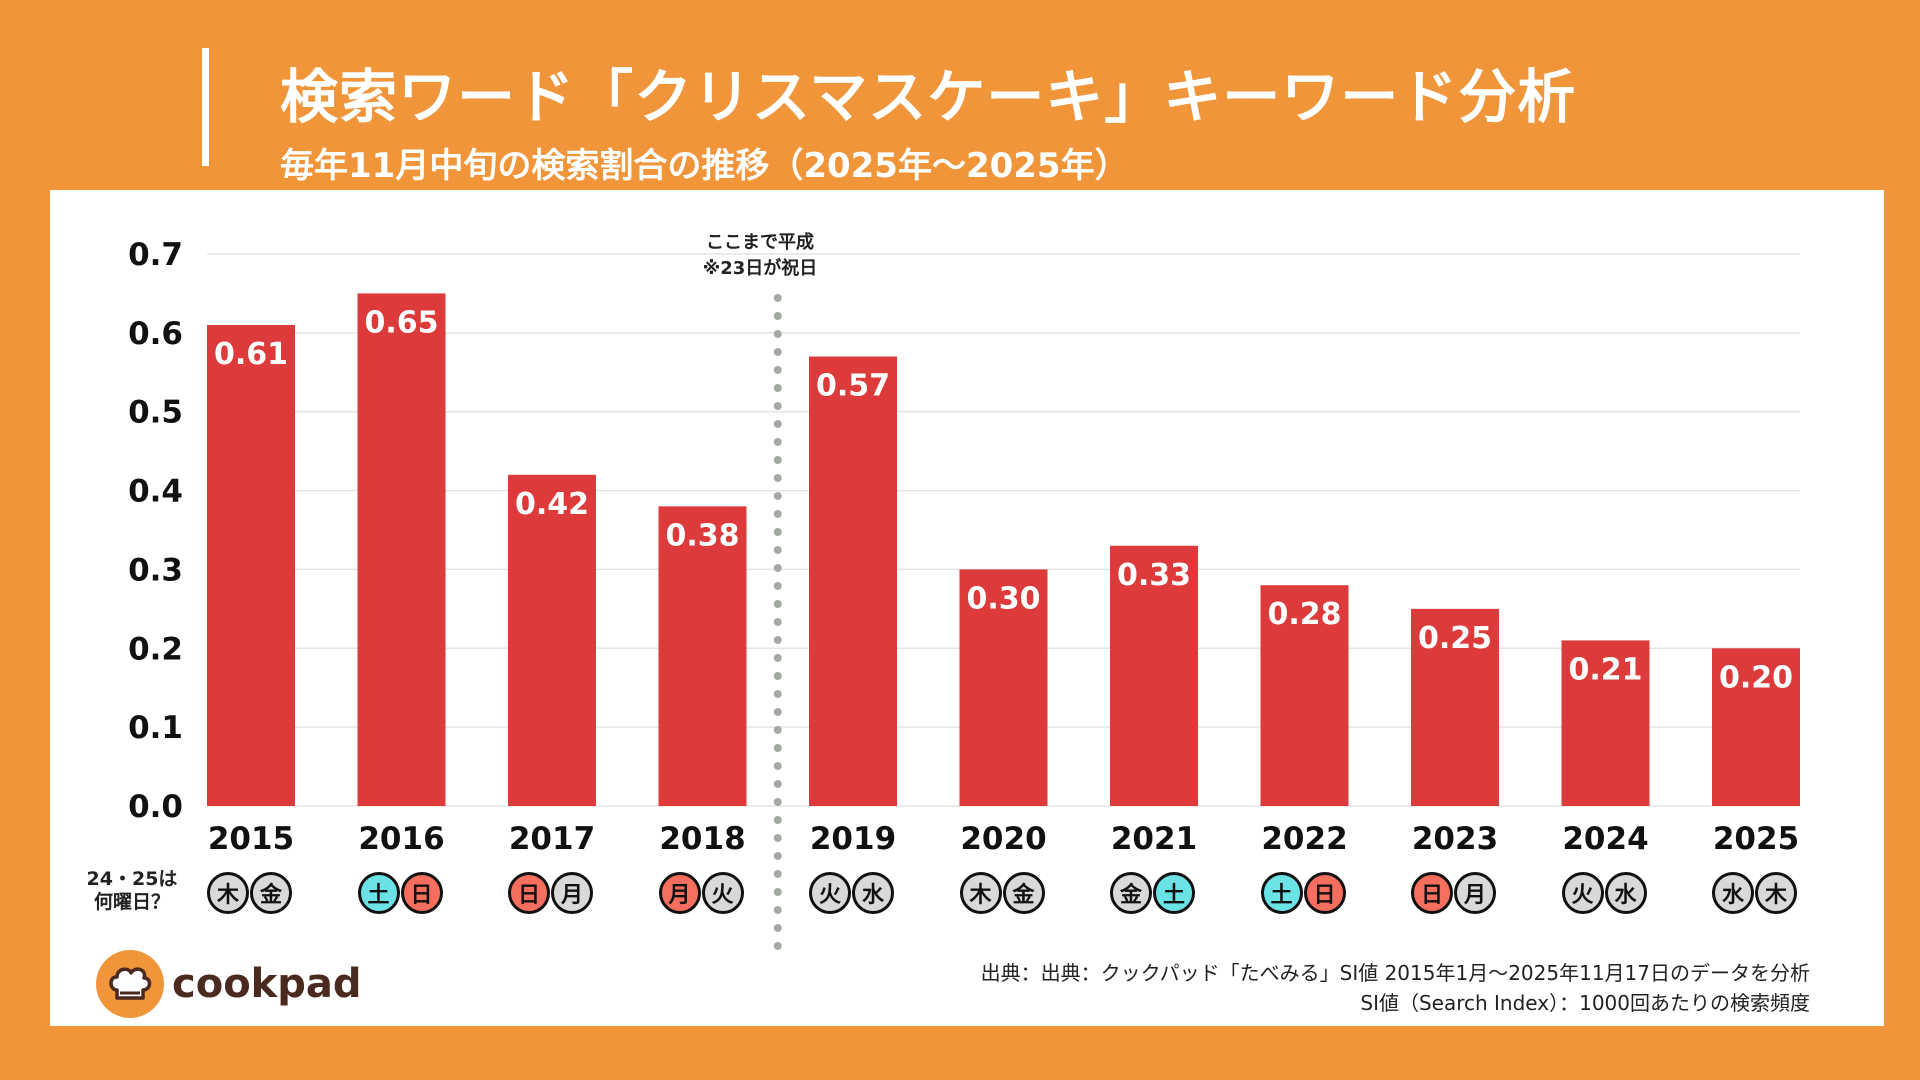 The height and width of the screenshot is (1080, 1920). Describe the element at coordinates (131, 902) in the screenshot. I see `day-of-week-label-line2: 何曜日？` at that location.